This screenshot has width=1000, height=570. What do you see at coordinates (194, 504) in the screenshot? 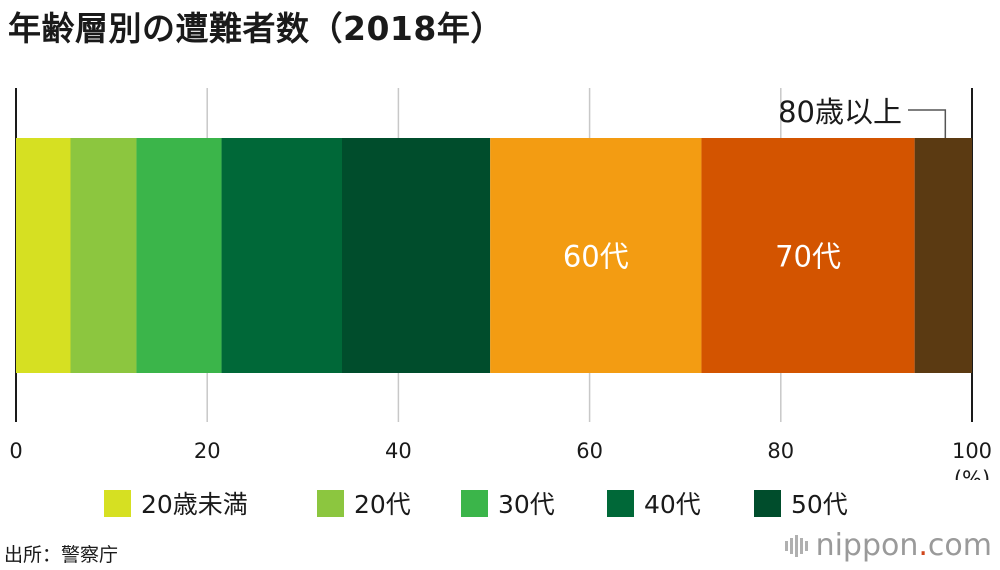
I see `legend-label: 20歳未満` at bounding box center [194, 504].